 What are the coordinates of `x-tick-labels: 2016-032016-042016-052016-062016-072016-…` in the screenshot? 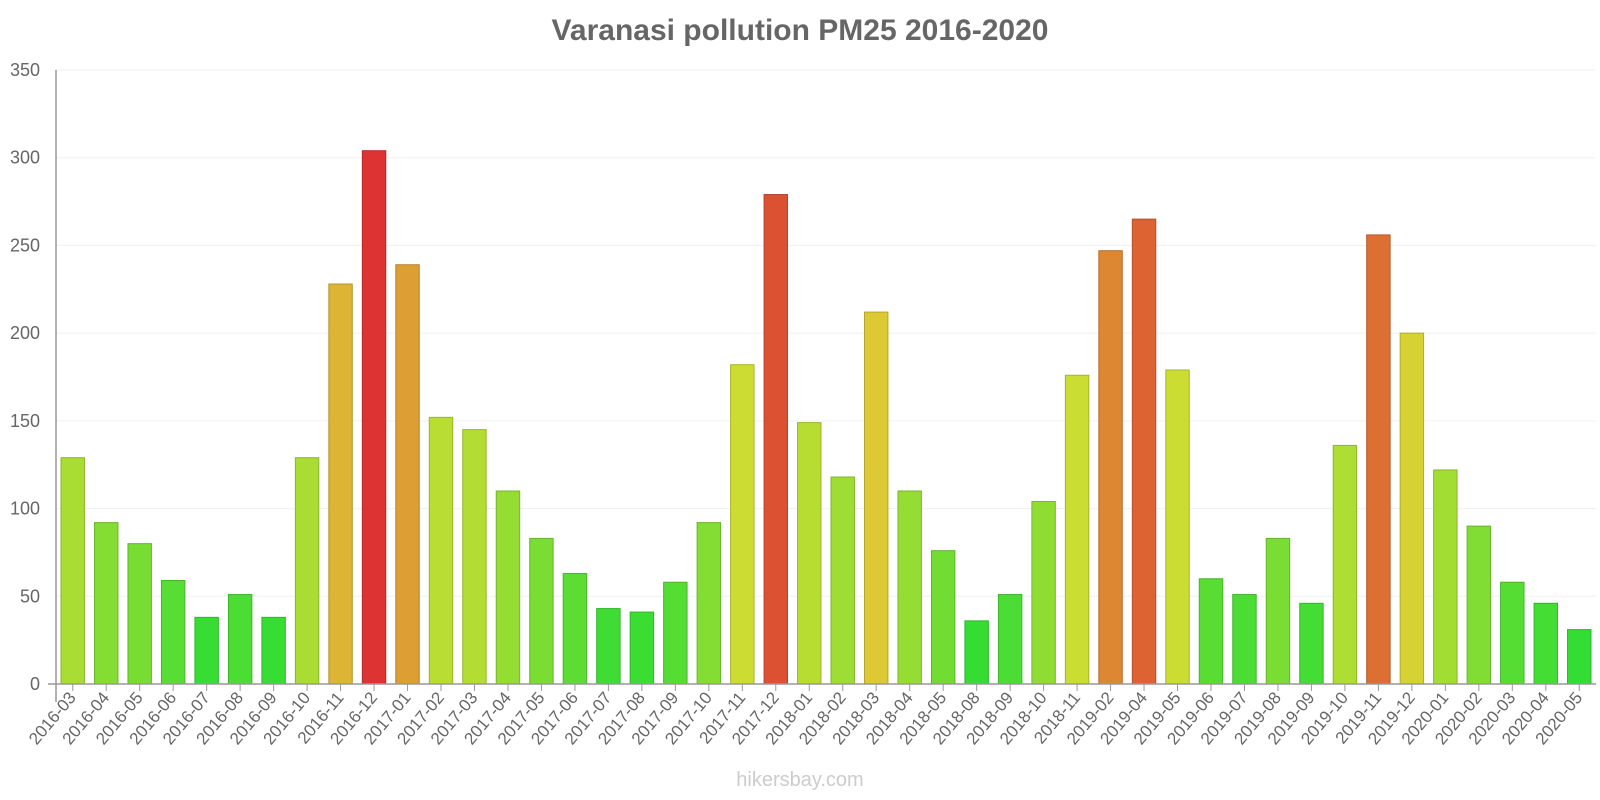 It's located at (805, 718).